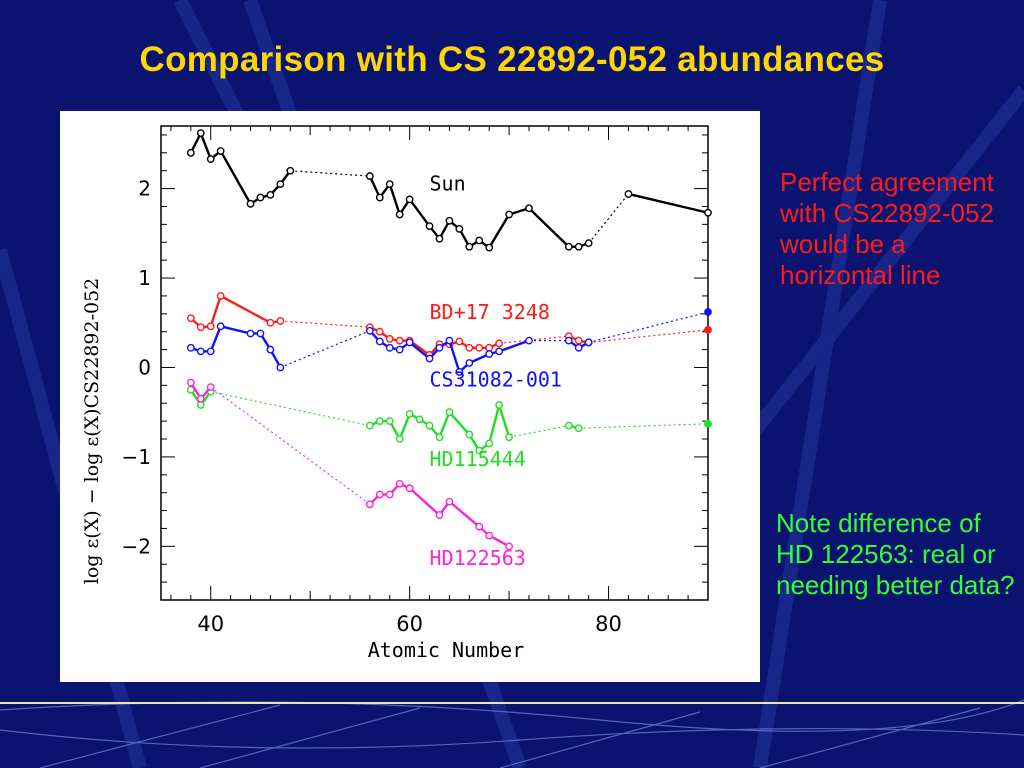  What do you see at coordinates (478, 558) in the screenshot?
I see `series-label: HD122563` at bounding box center [478, 558].